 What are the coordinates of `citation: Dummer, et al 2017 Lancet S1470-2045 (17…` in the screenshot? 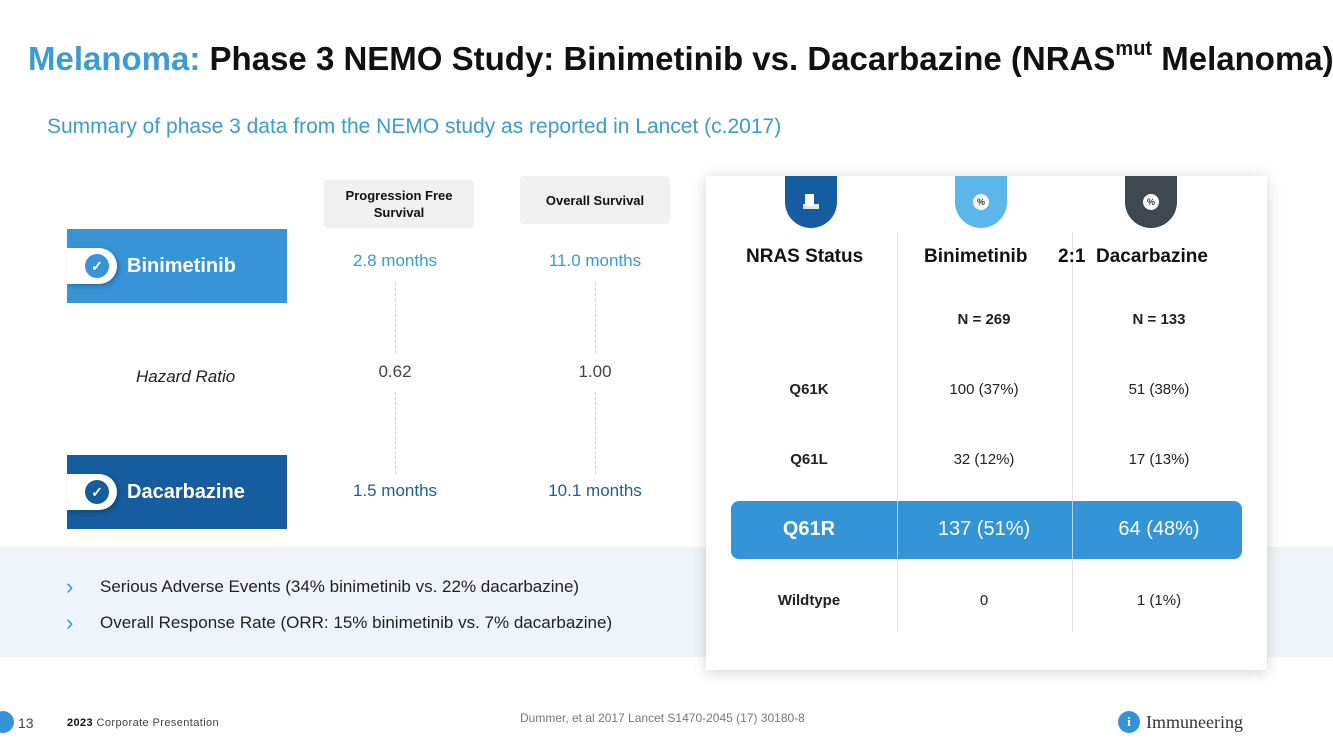 It's located at (662, 718).